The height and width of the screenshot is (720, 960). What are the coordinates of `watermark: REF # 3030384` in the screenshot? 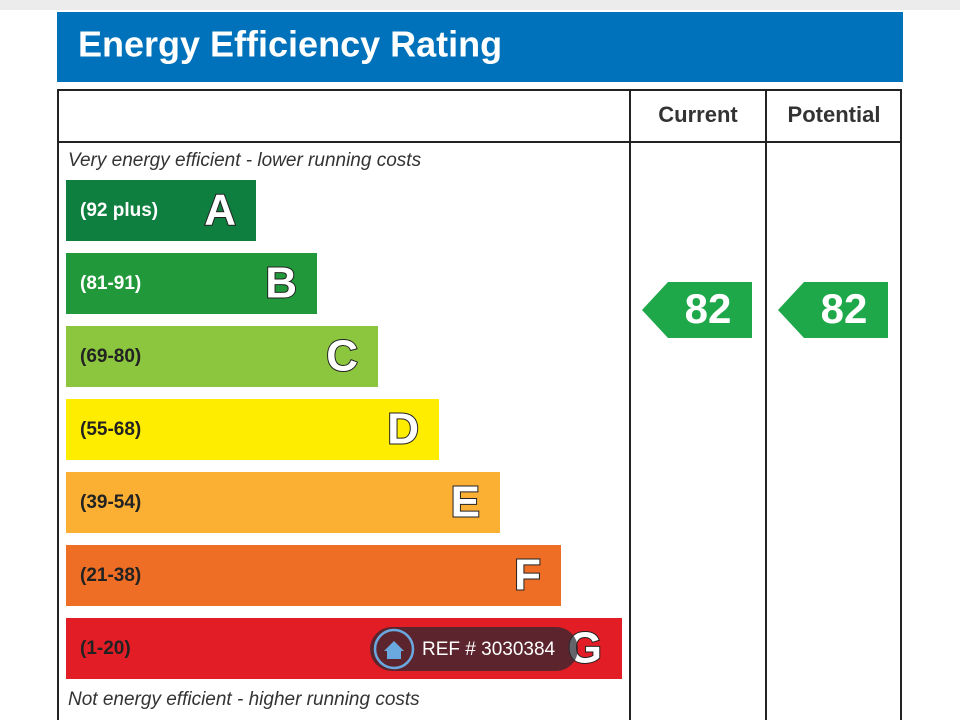 It's located at (474, 649).